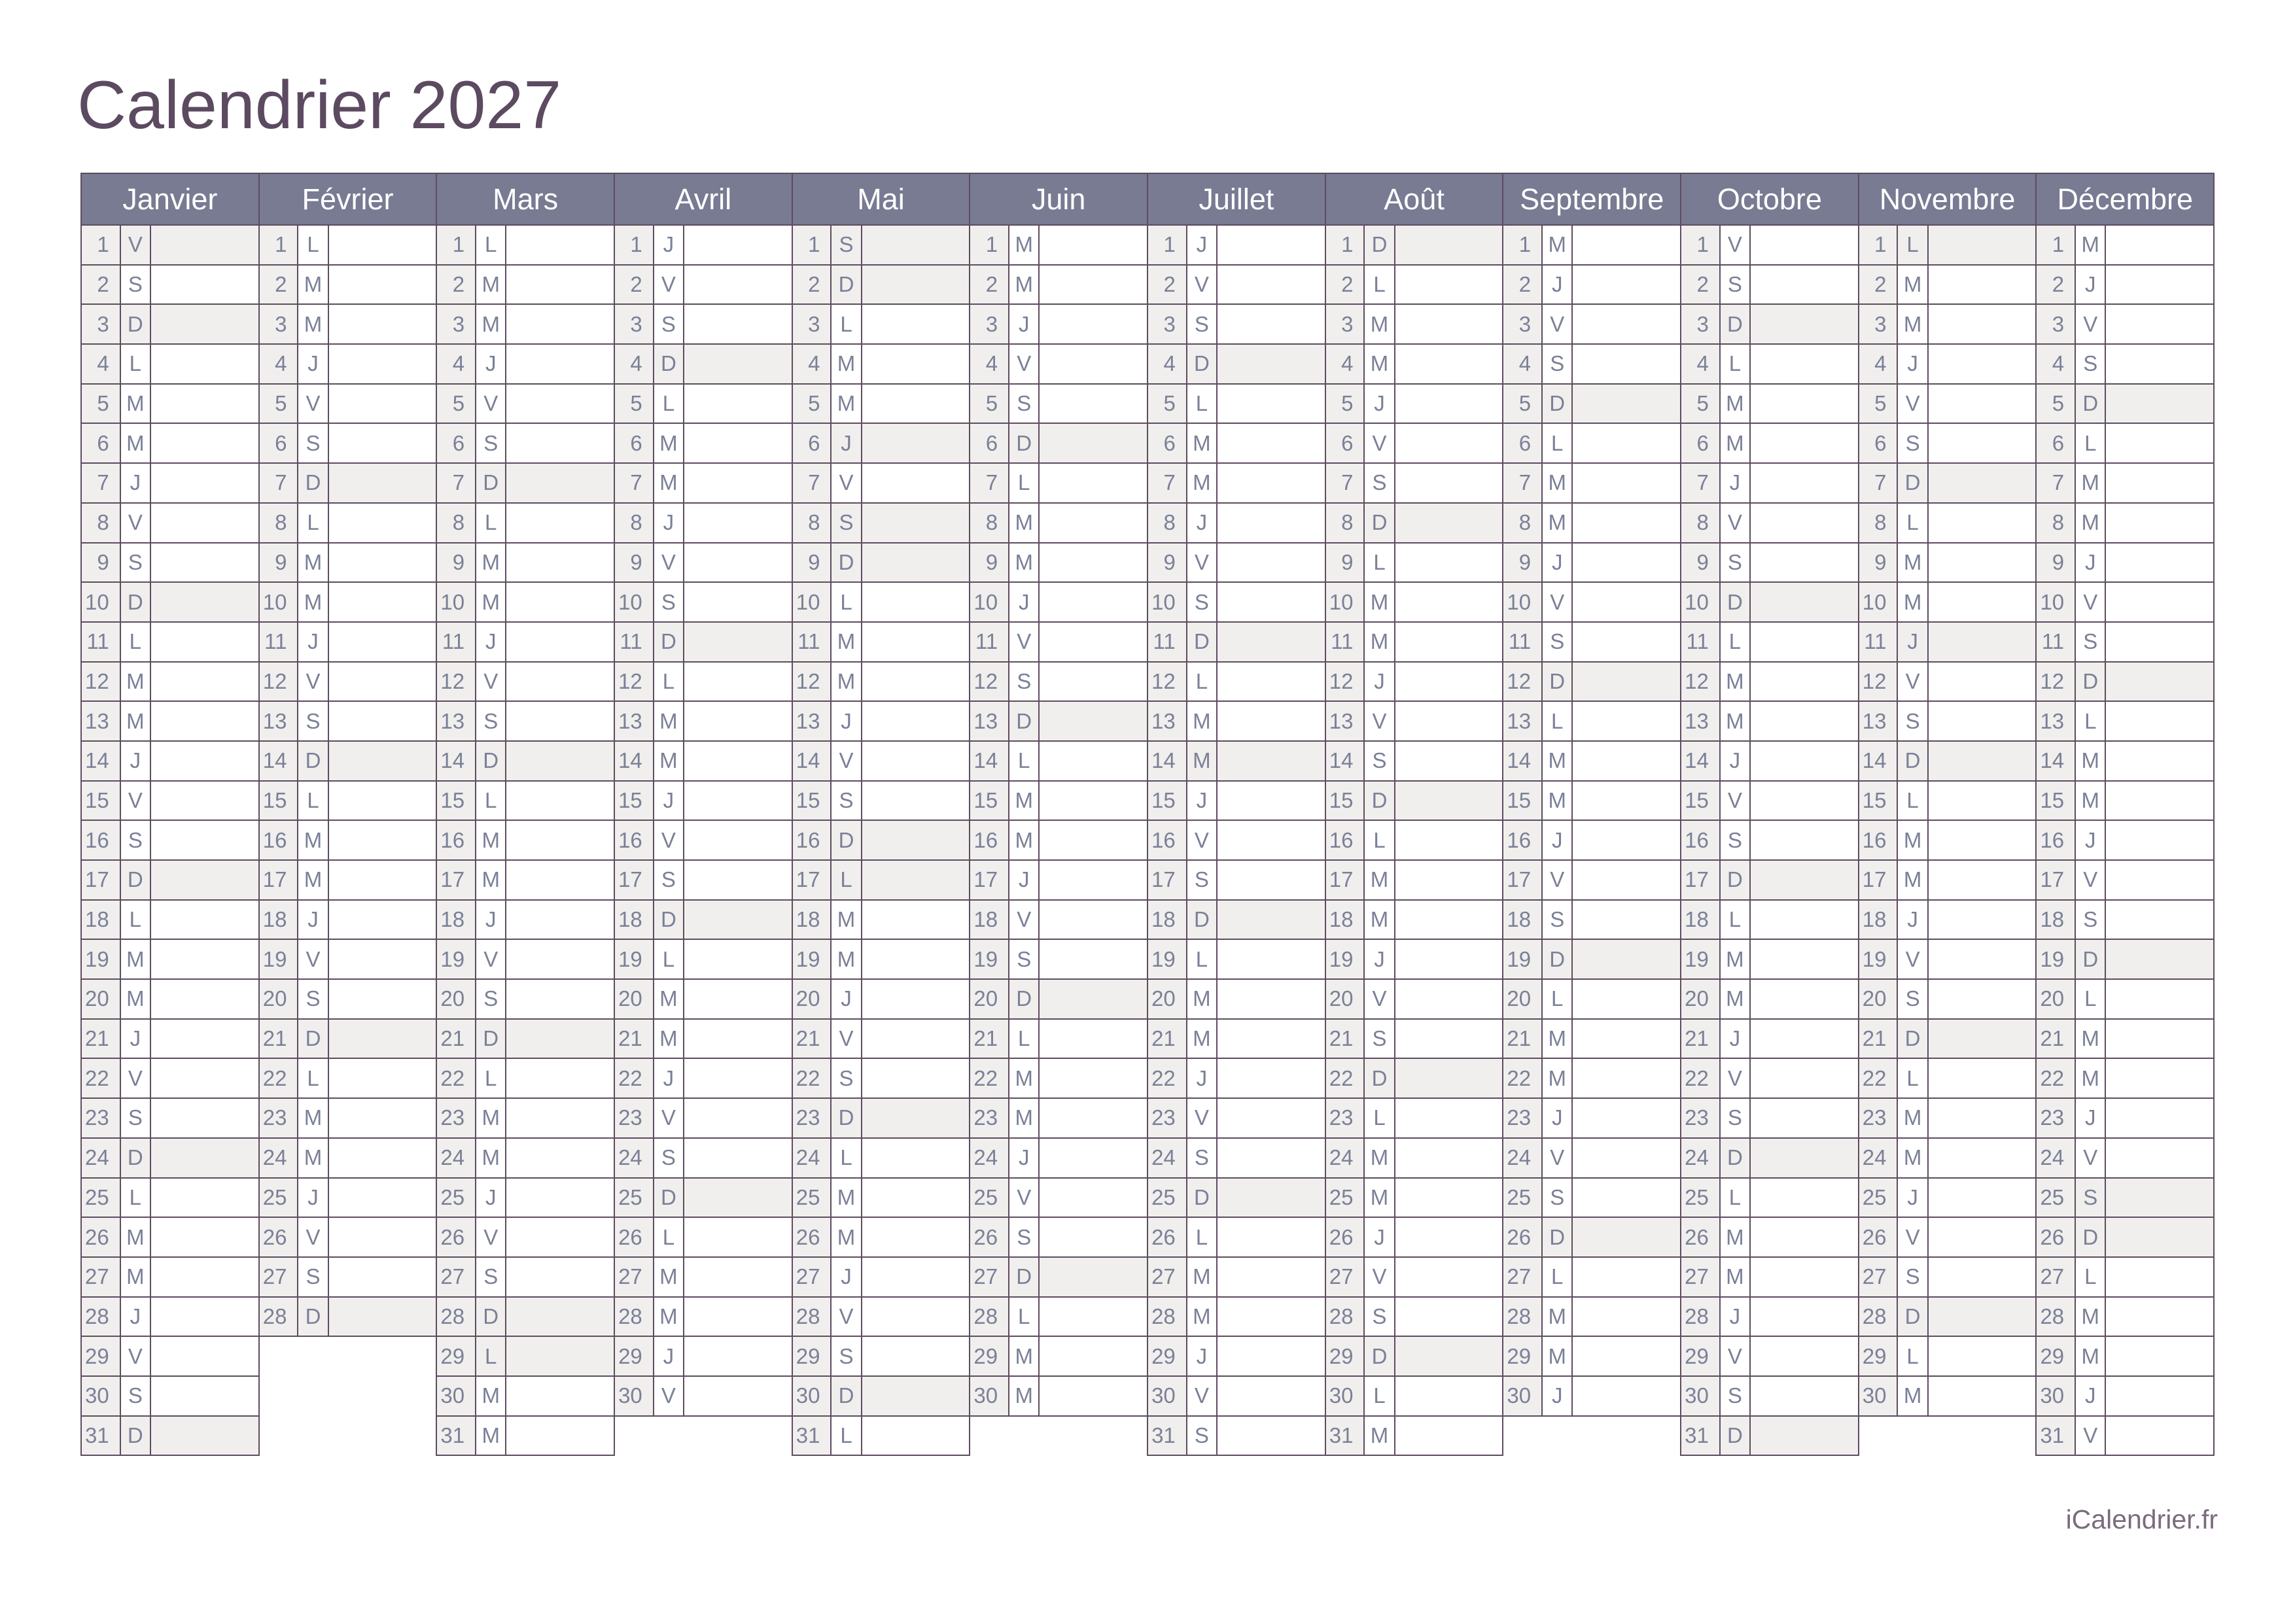 The height and width of the screenshot is (1624, 2295). I want to click on day-row: 28 D, so click(348, 1317).